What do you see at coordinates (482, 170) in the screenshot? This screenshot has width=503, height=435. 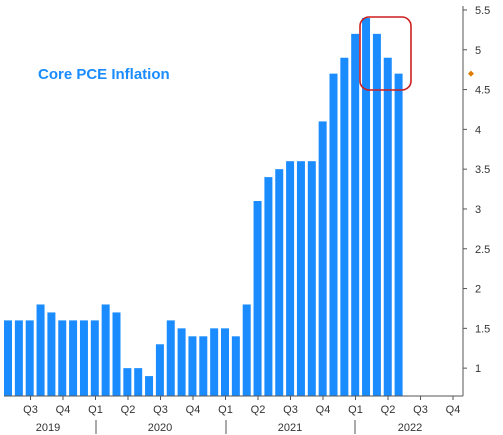 I see `y-tick-label: 3.5` at bounding box center [482, 170].